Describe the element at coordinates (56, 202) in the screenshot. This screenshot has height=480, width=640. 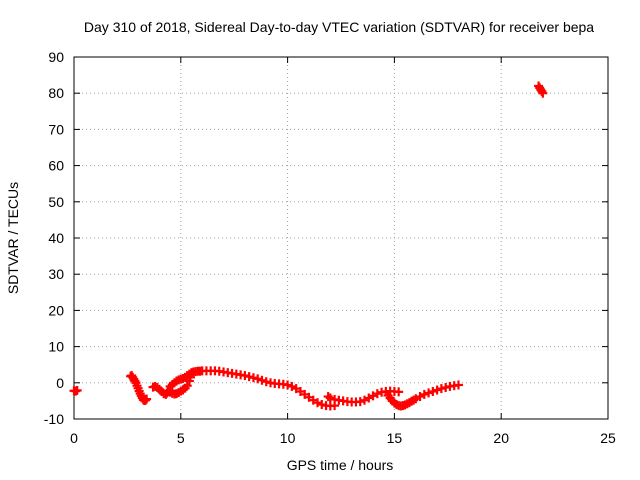
I see `y-tick-label: 50` at that location.